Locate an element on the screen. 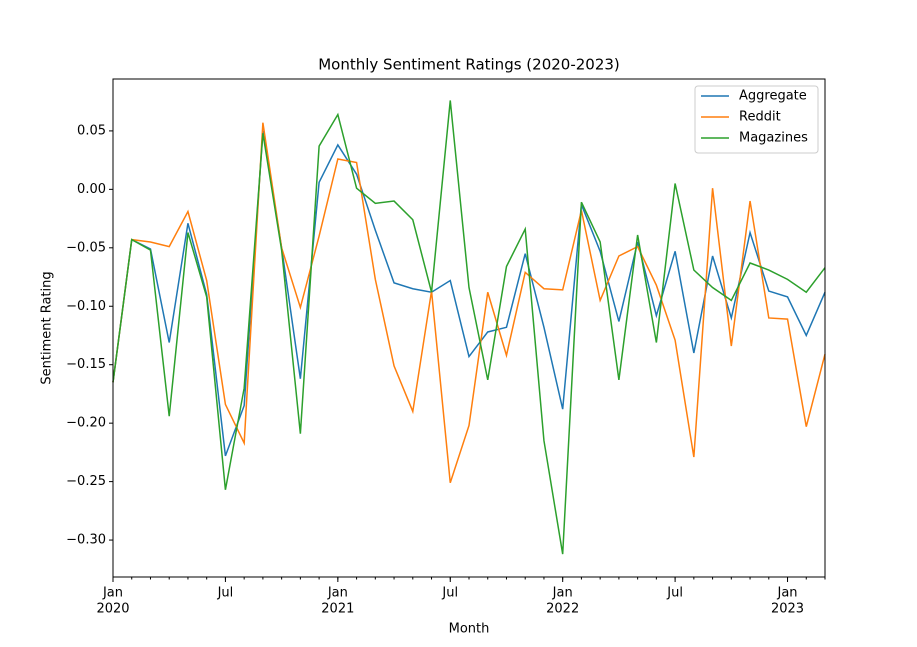  y-tick-label: −0.30 is located at coordinates (86, 540).